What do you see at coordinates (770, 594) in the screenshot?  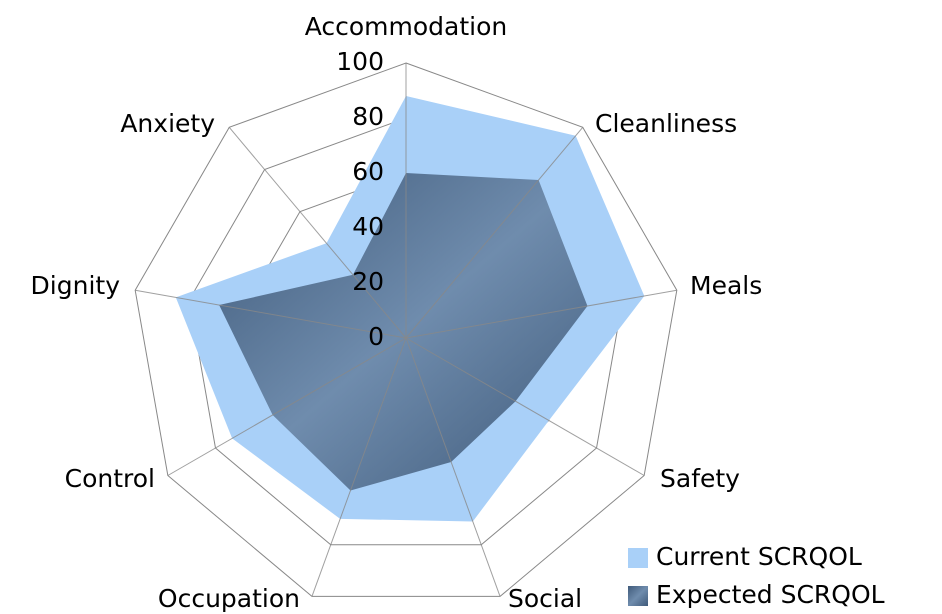 I see `legend-label: Expected SCRQOL` at bounding box center [770, 594].